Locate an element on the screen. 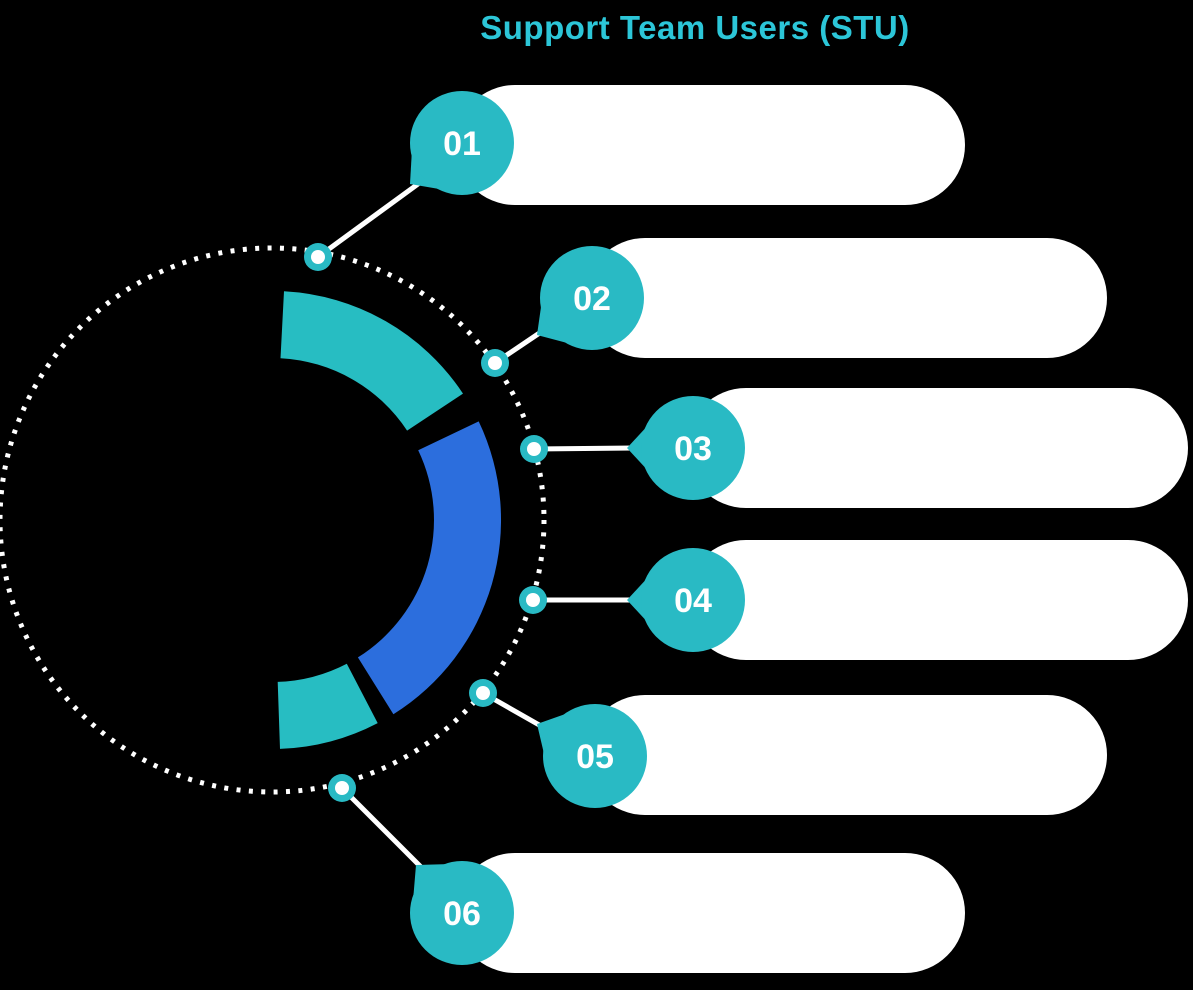 The width and height of the screenshot is (1193, 990). bubble-number-label: 04 is located at coordinates (693, 601).